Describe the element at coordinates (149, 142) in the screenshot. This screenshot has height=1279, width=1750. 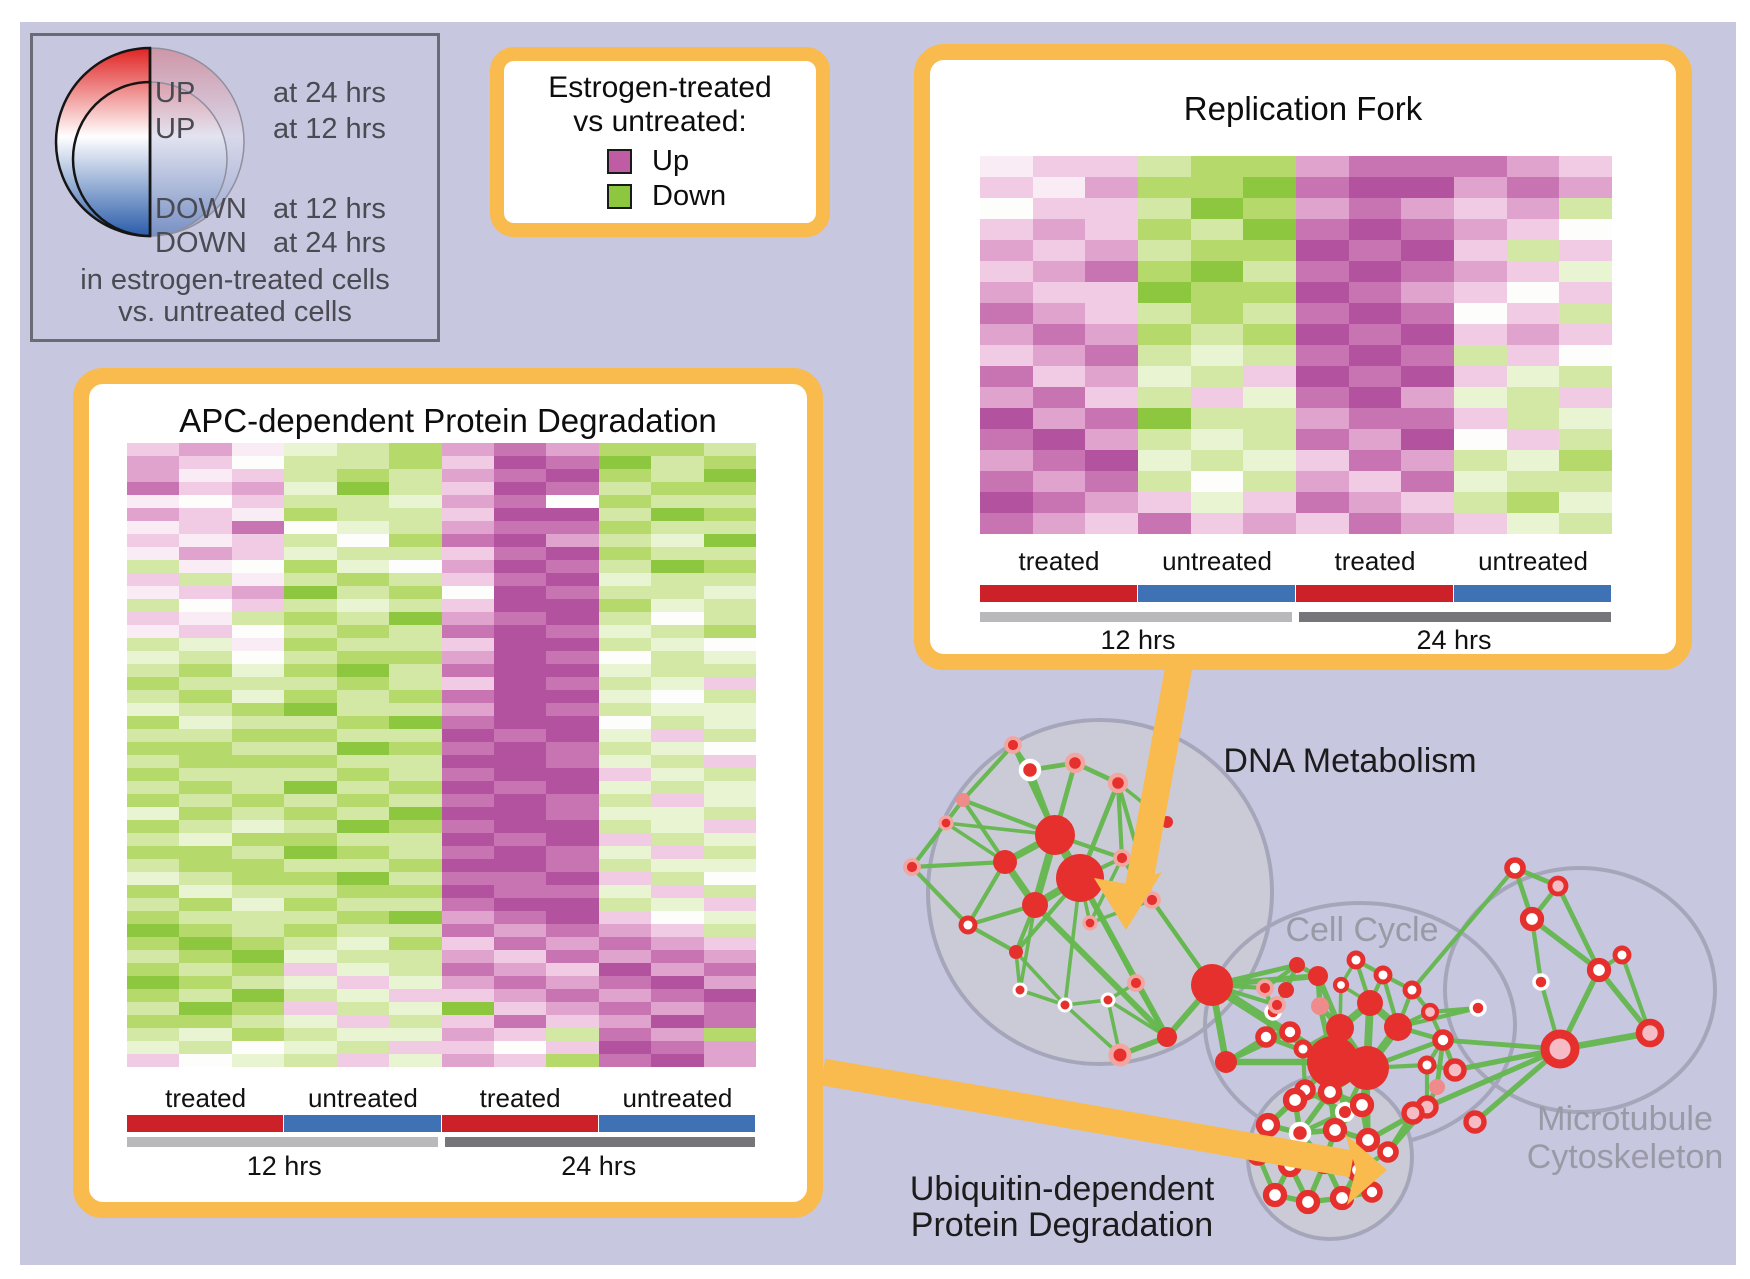
I see `updown-gradient-rings-icon` at that location.